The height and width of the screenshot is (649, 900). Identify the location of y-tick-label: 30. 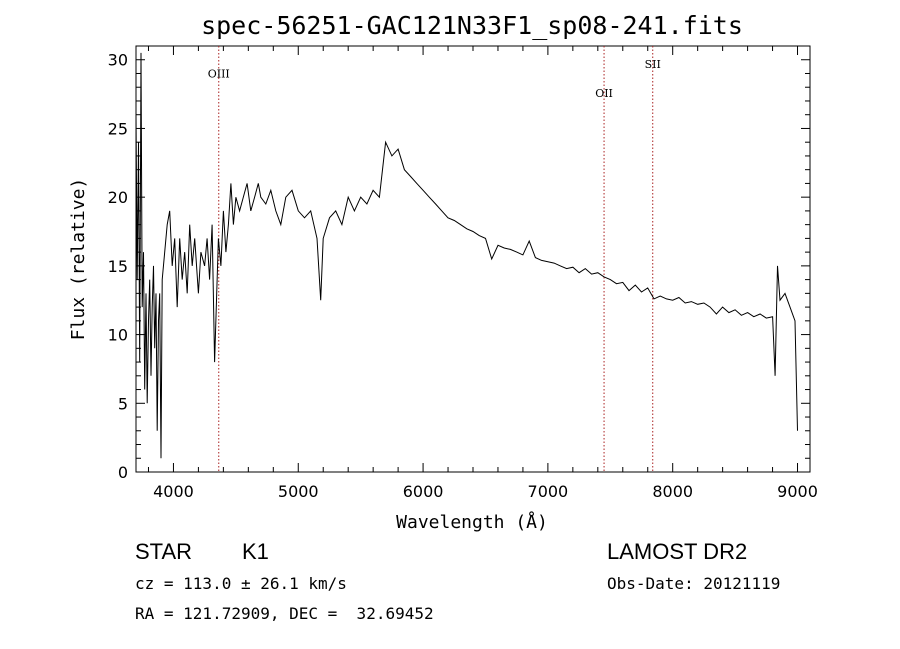
(118, 60).